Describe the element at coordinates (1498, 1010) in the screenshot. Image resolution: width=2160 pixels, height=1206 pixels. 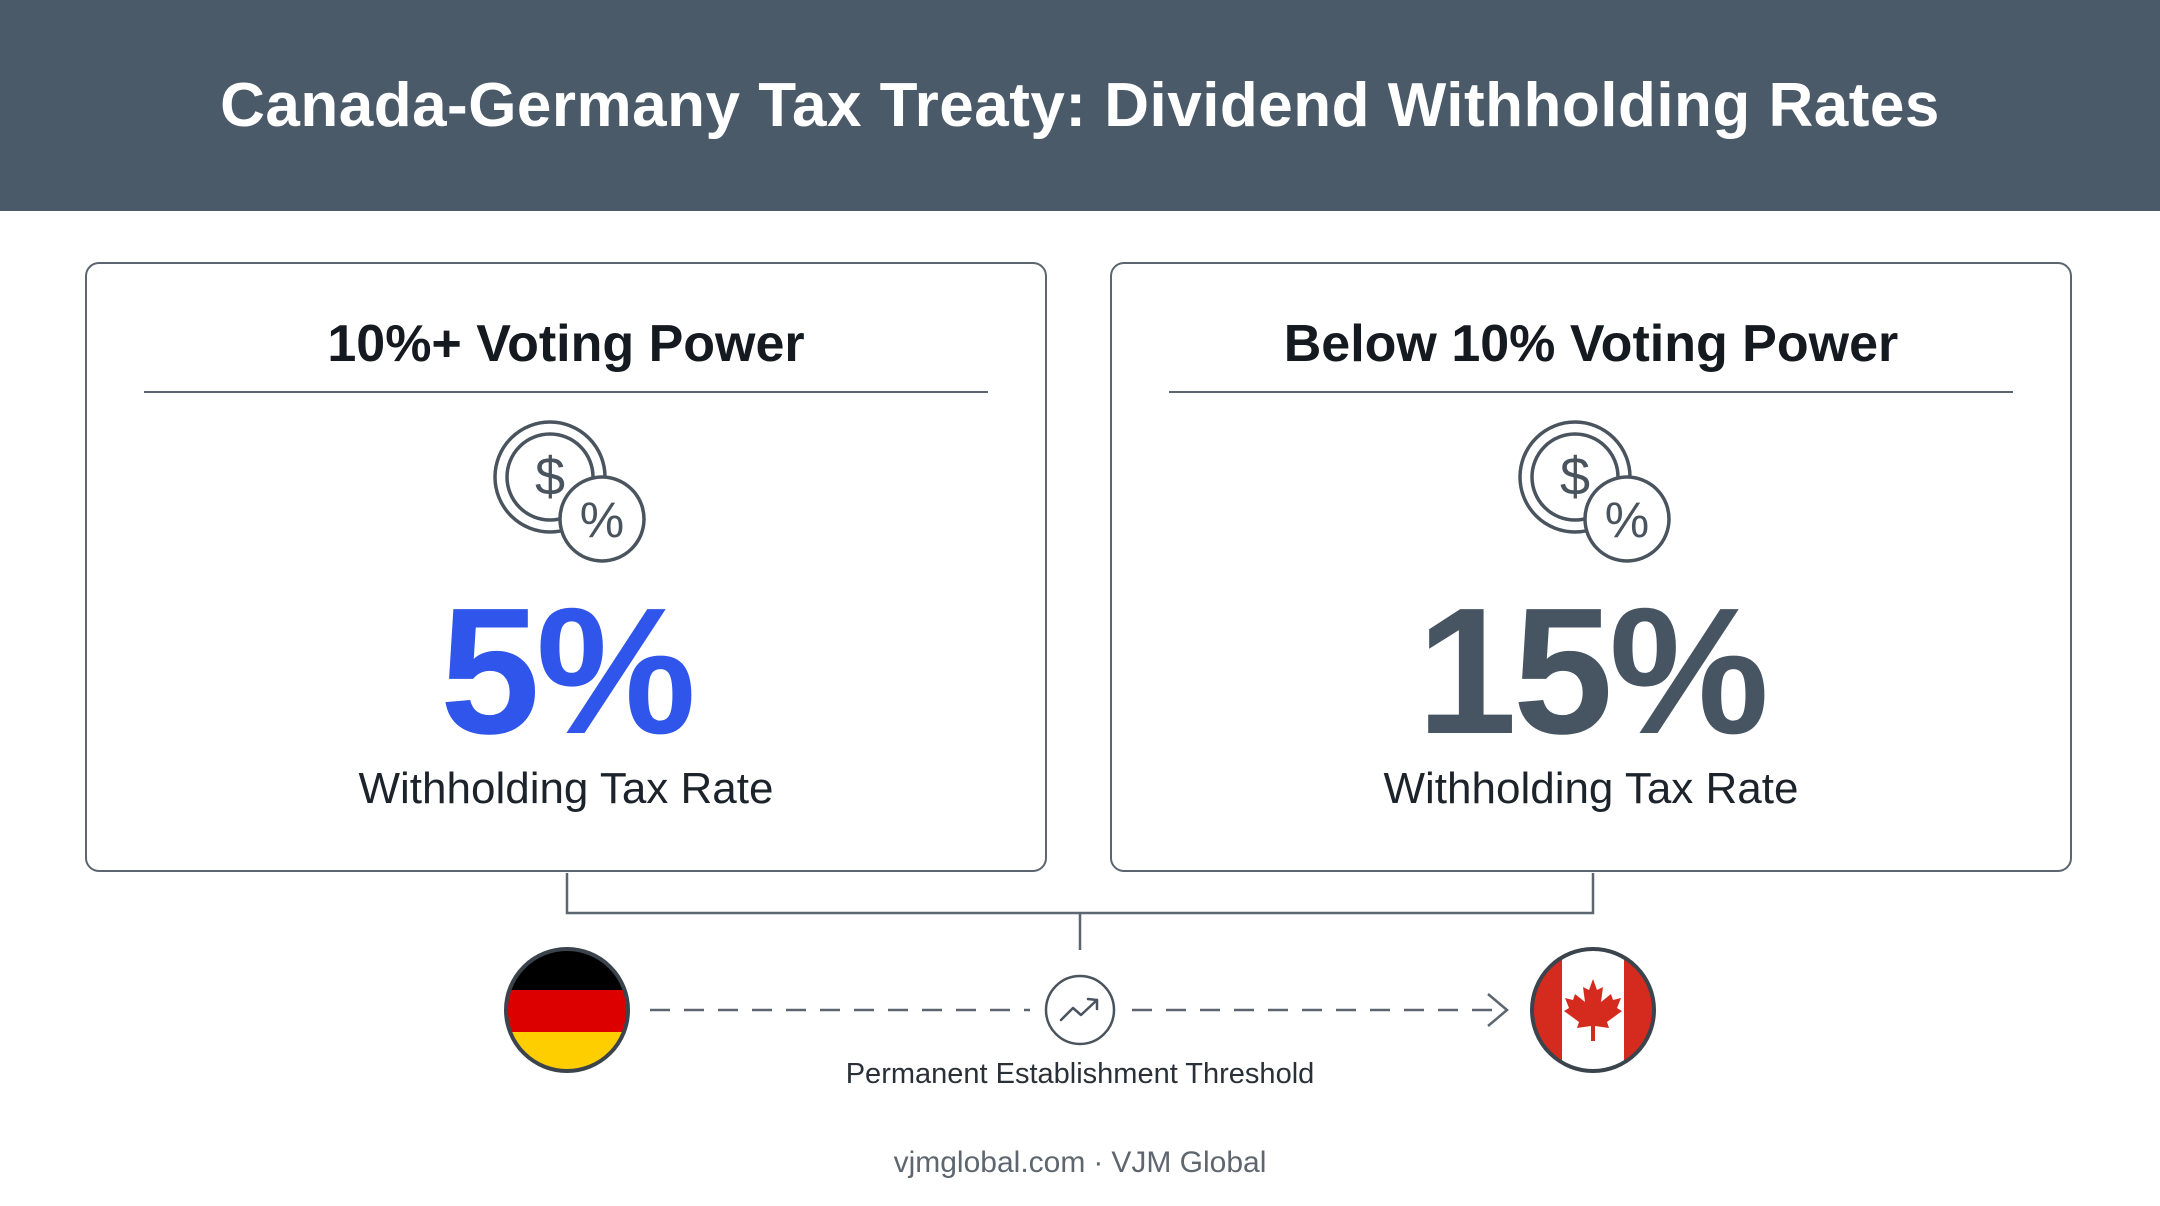
I see `arrow-head-icon` at that location.